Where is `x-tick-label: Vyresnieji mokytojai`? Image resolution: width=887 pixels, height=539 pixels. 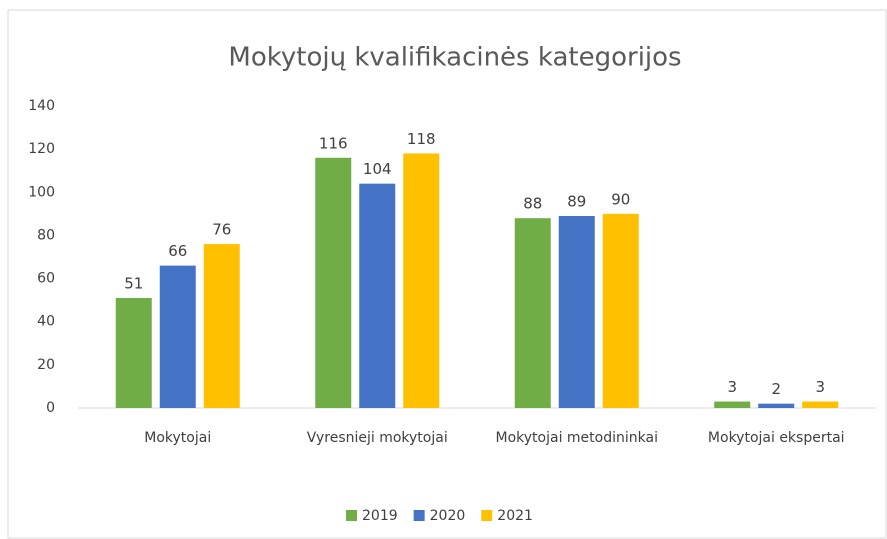 x-tick-label: Vyresnieji mokytojai is located at coordinates (377, 438).